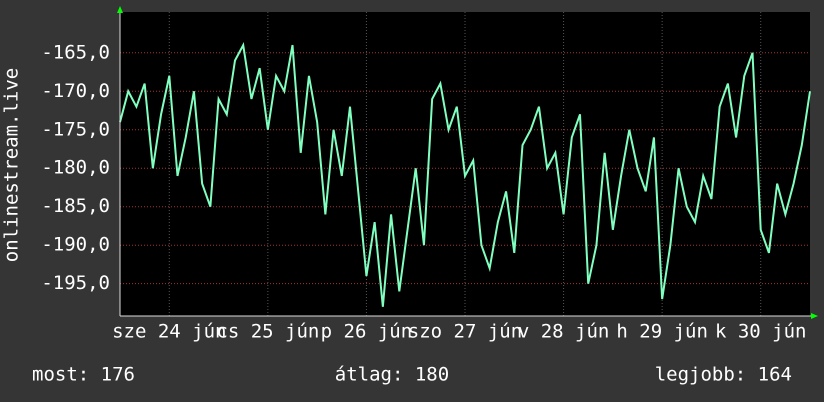 The image size is (824, 402). What do you see at coordinates (564, 332) in the screenshot?
I see `x-tick-label: v 28 jún` at bounding box center [564, 332].